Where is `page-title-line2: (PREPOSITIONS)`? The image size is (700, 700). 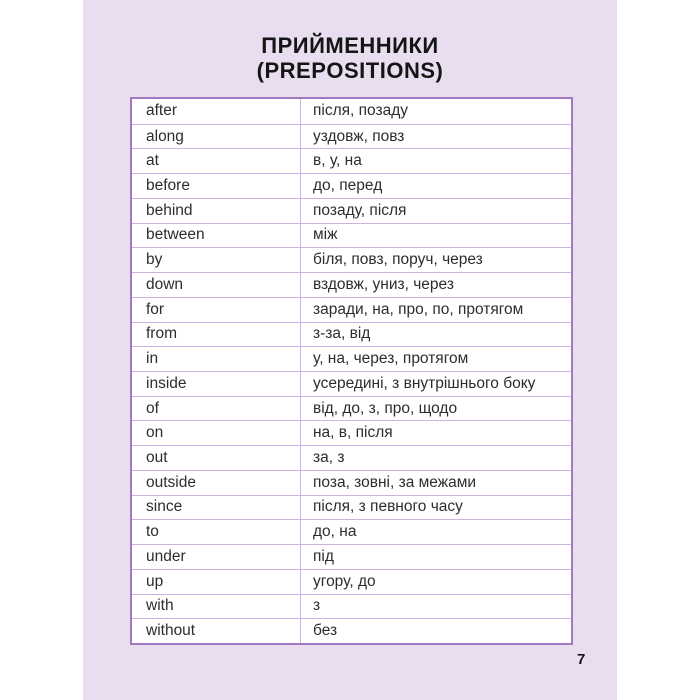 page-title-line2: (PREPOSITIONS) is located at coordinates (350, 70).